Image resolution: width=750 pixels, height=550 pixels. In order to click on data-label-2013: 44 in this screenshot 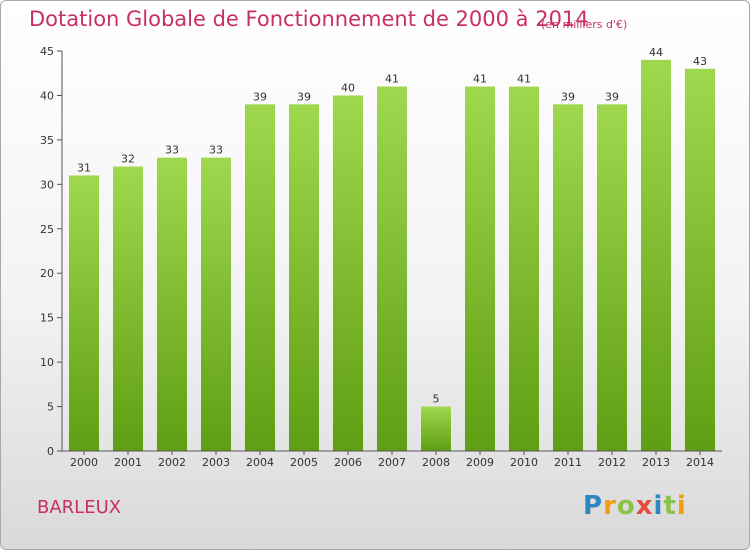, I will do `click(656, 52)`.